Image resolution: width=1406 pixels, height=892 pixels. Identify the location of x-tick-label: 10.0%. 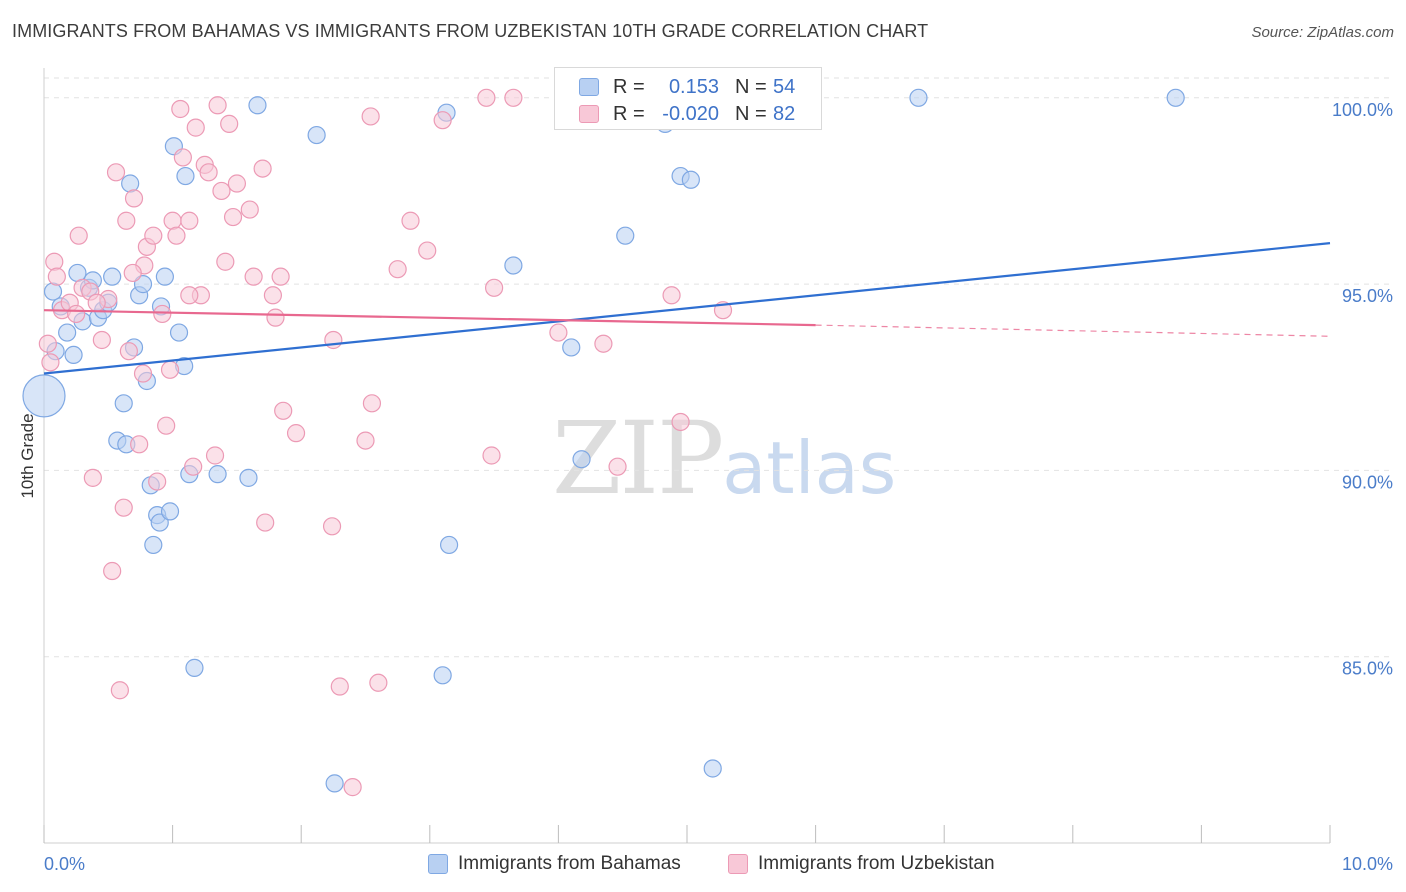
(1367, 864).